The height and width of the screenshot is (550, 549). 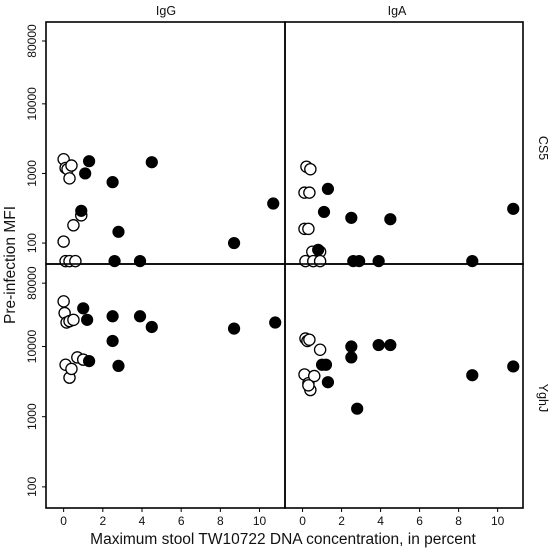 I want to click on y-axis-title: Pre-infection MFI, so click(x=10, y=265).